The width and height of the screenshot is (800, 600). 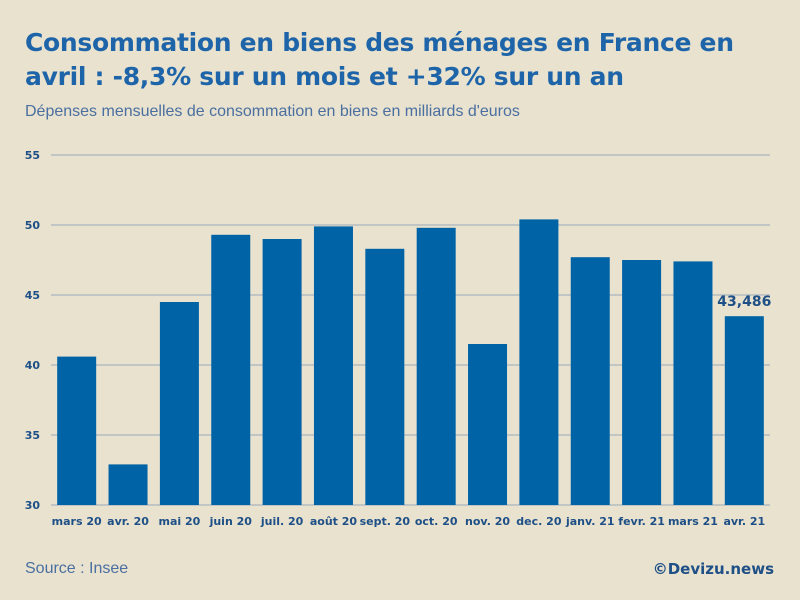 What do you see at coordinates (334, 521) in the screenshot?
I see `x-tick-label: août 20` at bounding box center [334, 521].